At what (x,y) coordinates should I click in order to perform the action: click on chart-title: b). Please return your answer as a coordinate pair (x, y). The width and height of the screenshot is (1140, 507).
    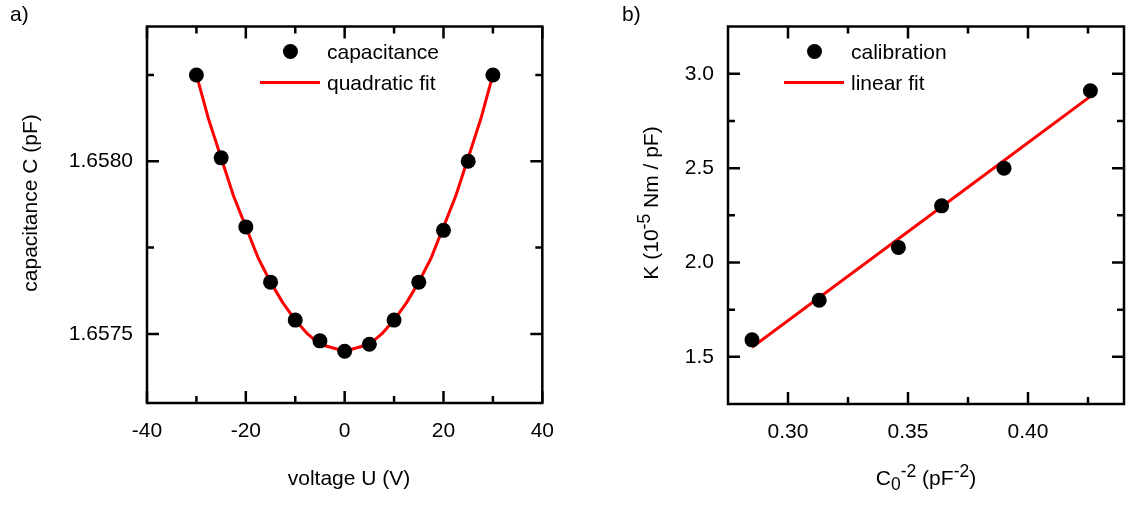
    Looking at the image, I should click on (631, 14).